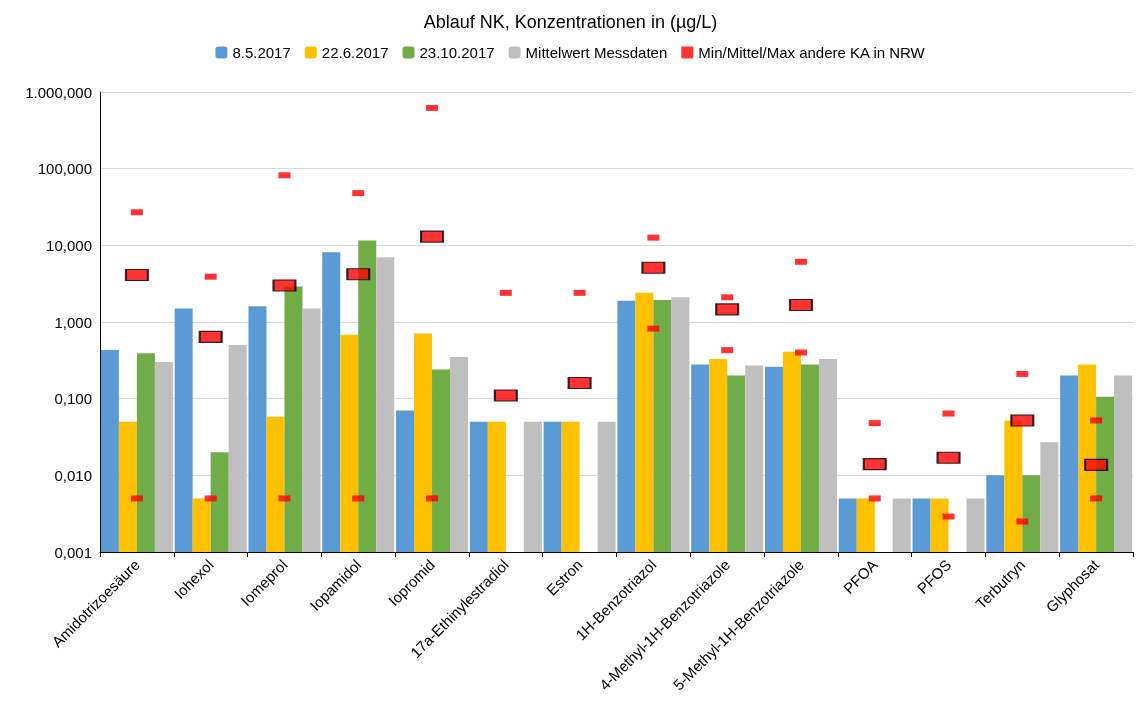  Describe the element at coordinates (812, 52) in the screenshot. I see `legend-label: Min/Mittel/Max andere KA in NRW` at that location.